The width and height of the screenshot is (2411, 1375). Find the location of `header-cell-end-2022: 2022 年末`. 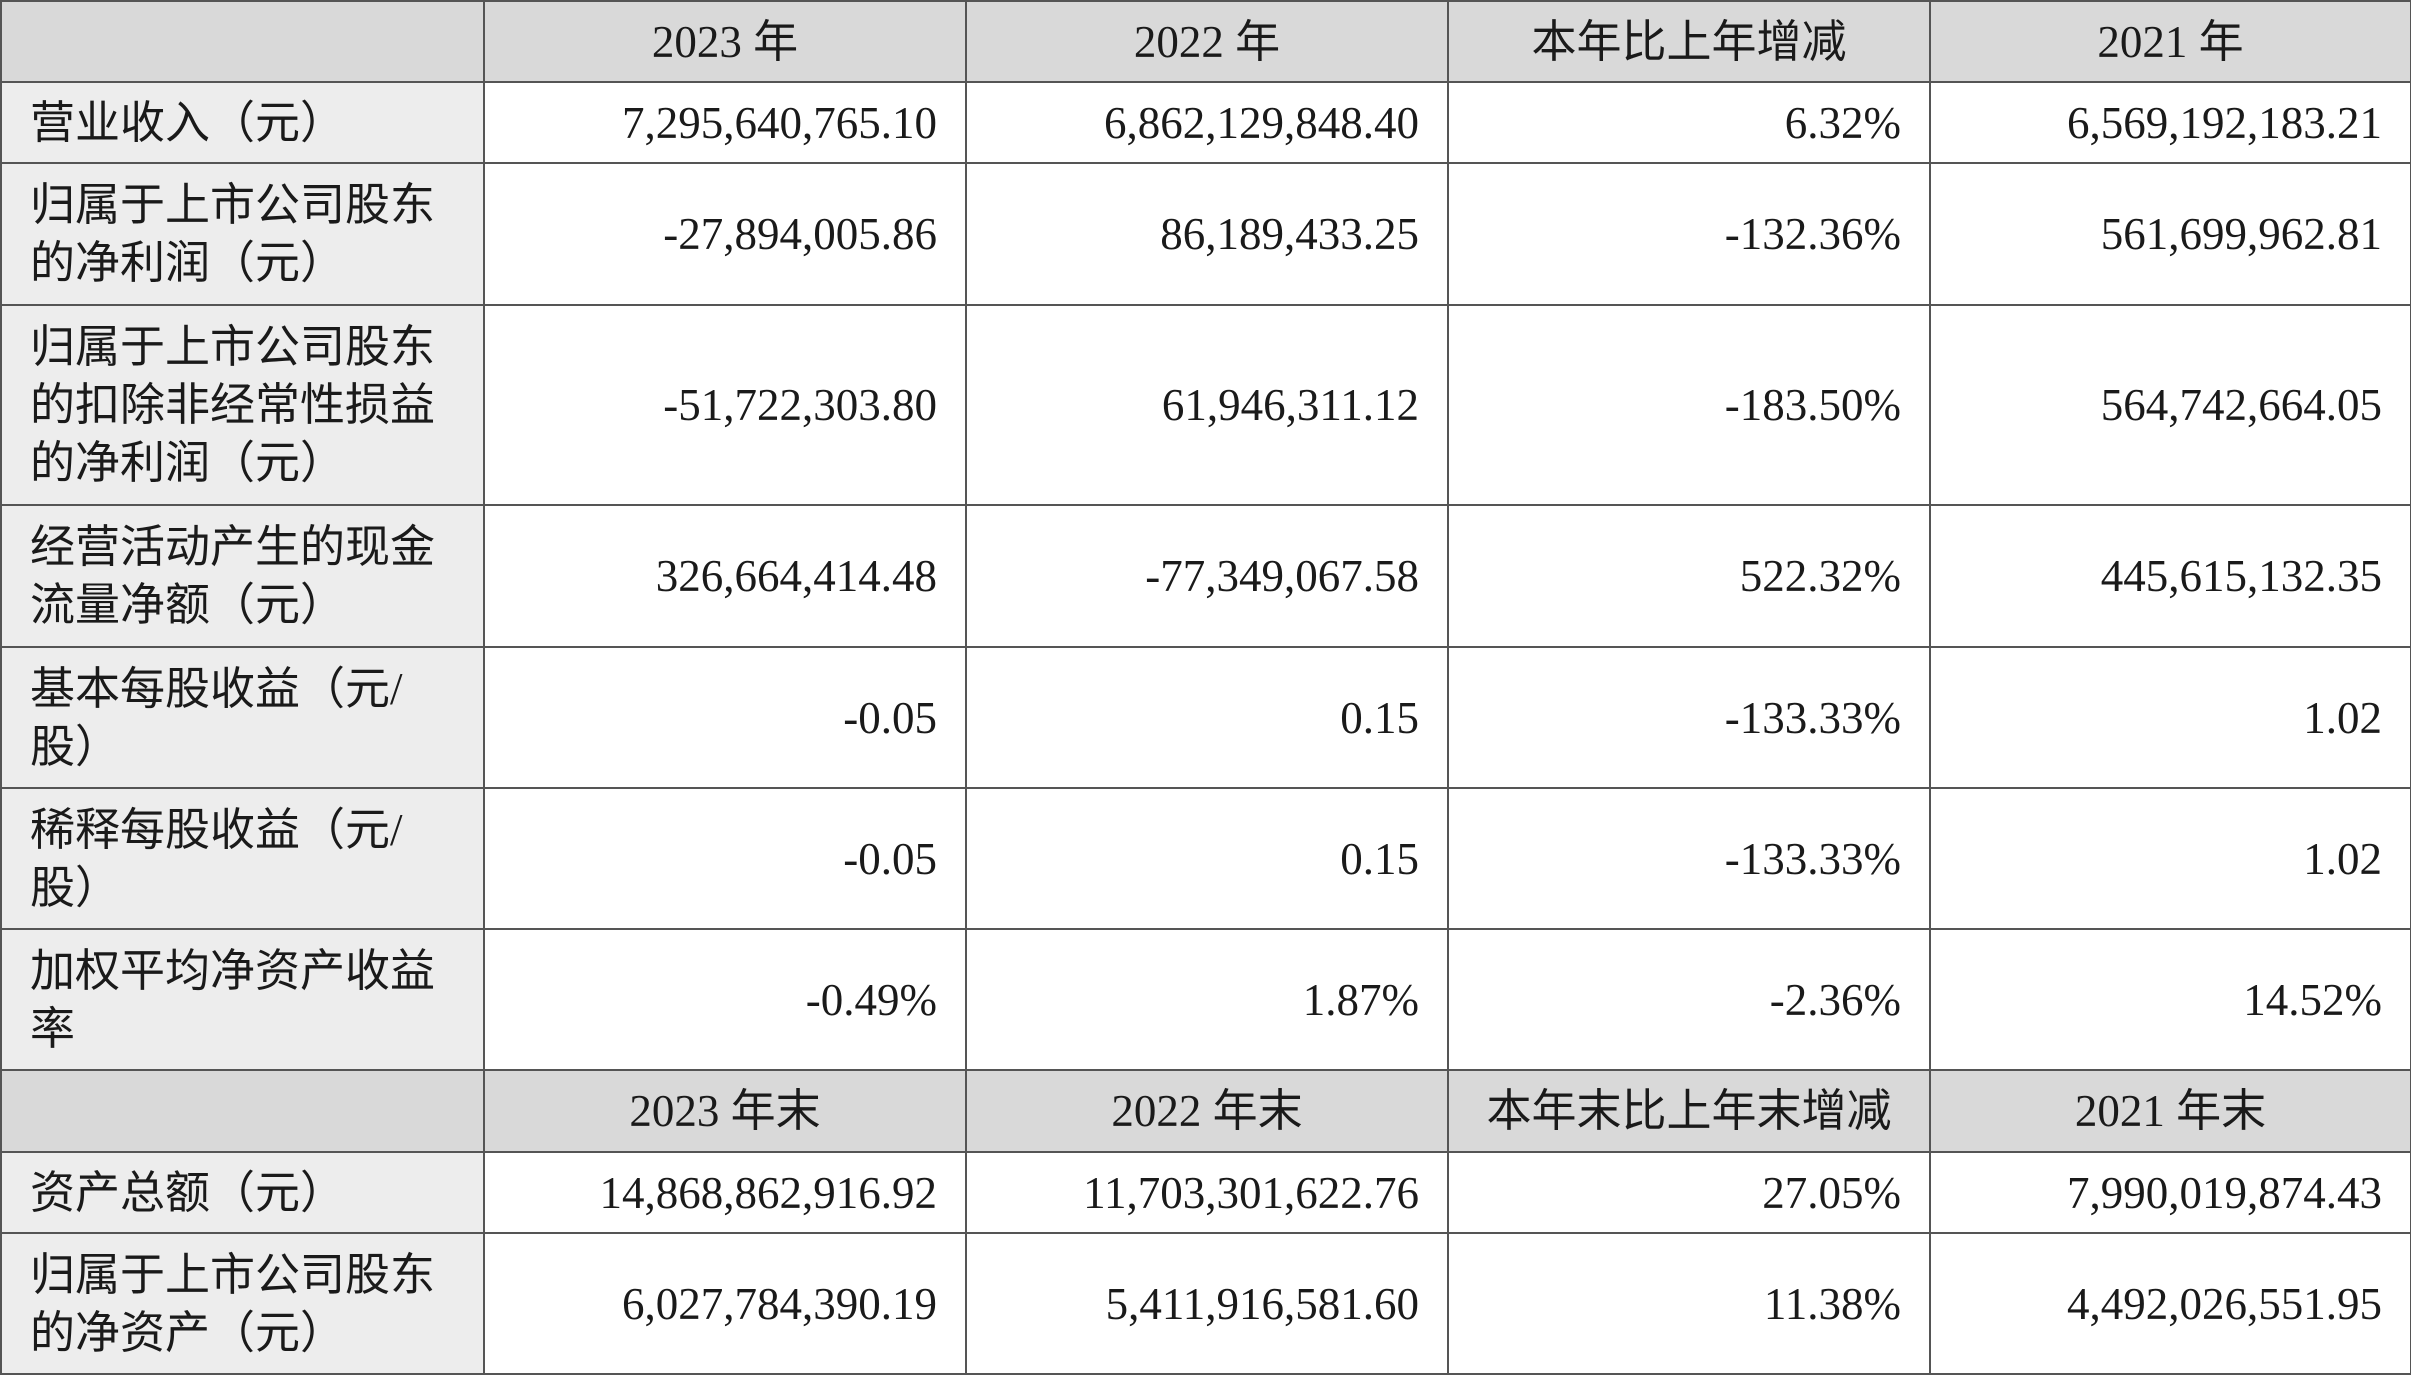

header-cell-end-2022: 2022 年末 is located at coordinates (1207, 1111).